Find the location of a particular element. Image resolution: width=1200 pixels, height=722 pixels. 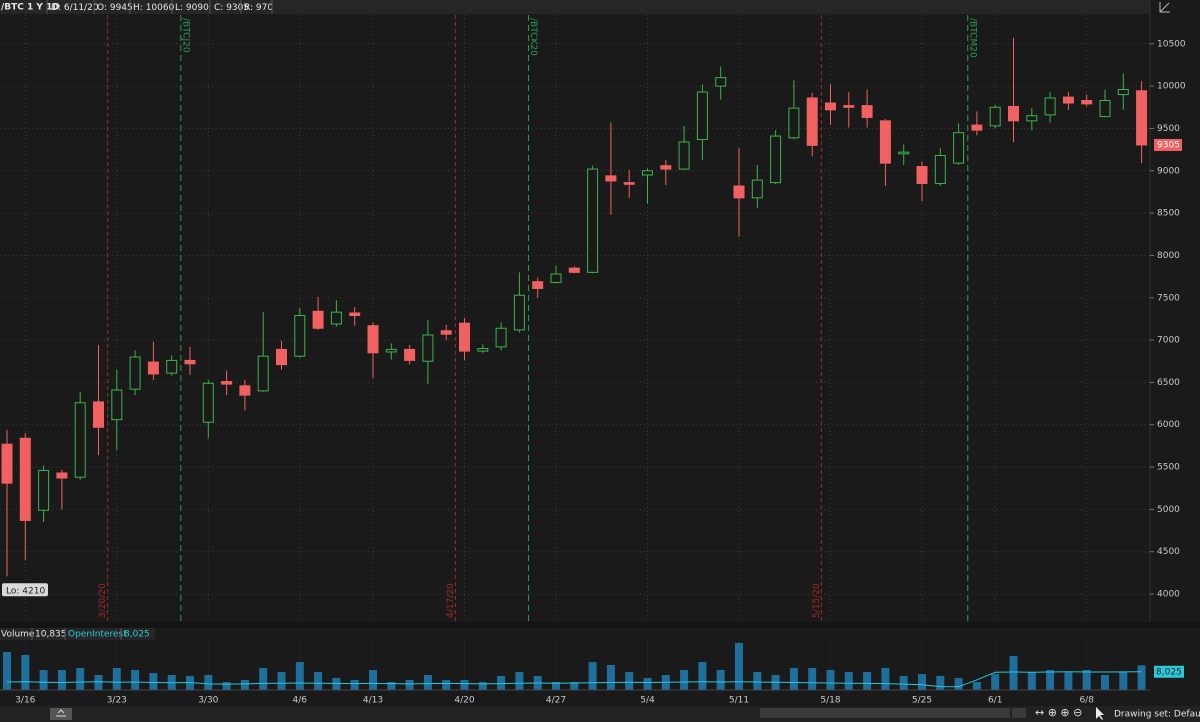

y-tick-label: 7000 is located at coordinates (1168, 341).